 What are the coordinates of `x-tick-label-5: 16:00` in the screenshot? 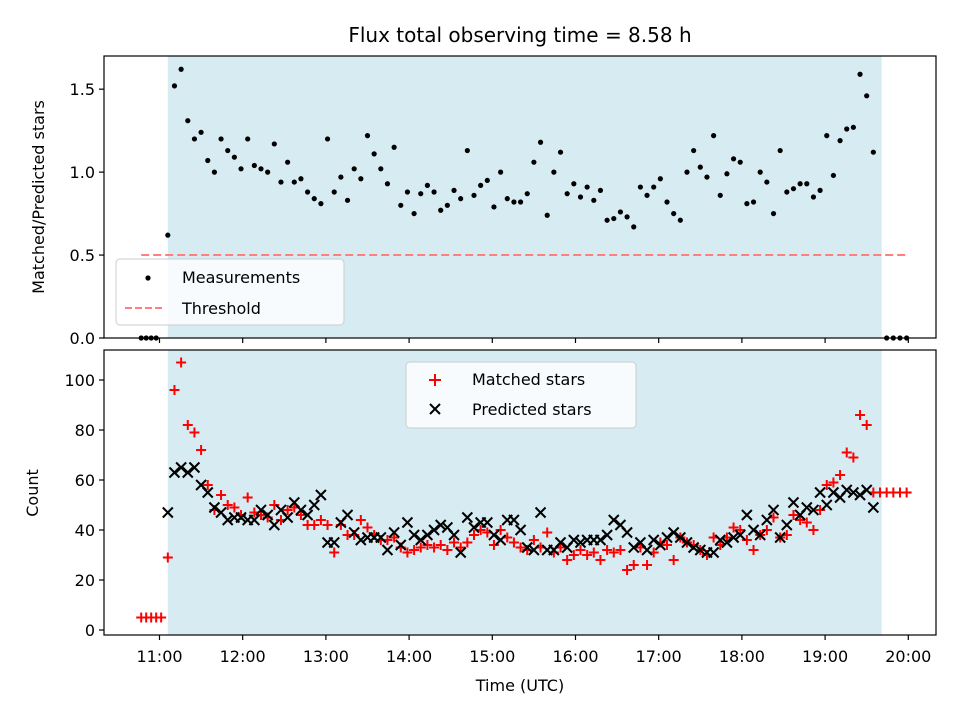 It's located at (575, 656).